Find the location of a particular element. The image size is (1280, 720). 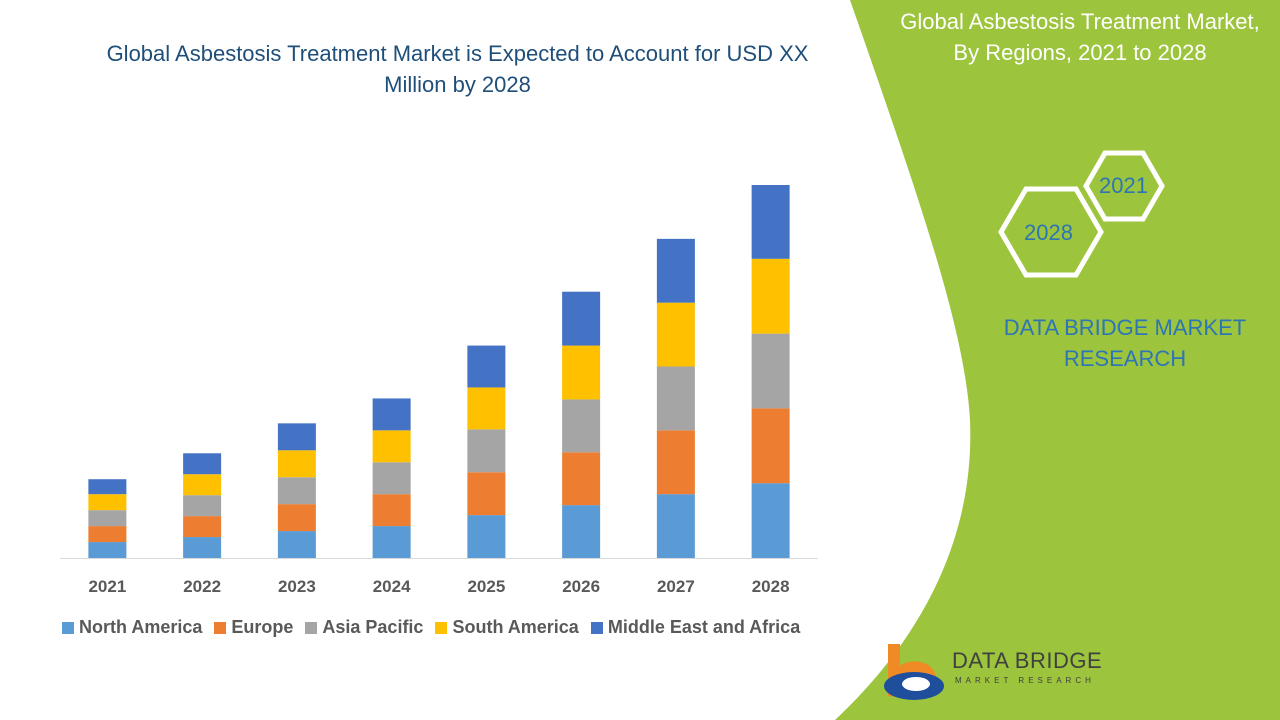

x-tick-label: 2024 is located at coordinates (392, 586).